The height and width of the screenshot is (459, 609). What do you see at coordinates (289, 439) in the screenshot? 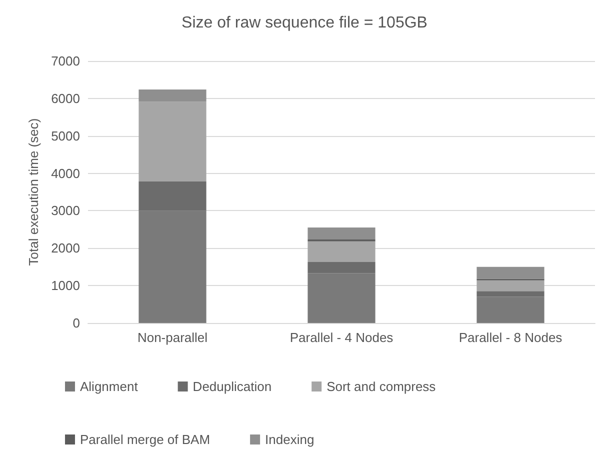
I see `legend-label: Indexing` at bounding box center [289, 439].